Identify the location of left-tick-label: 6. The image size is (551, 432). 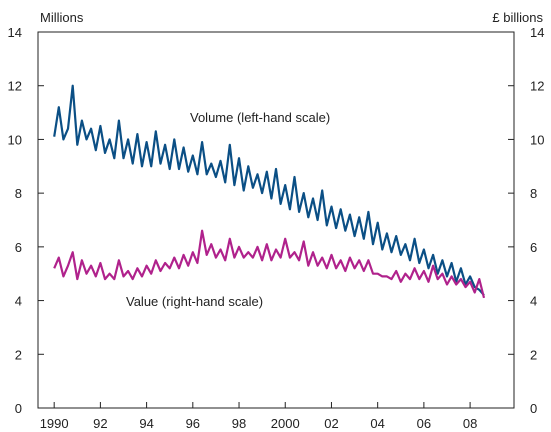
(18, 247).